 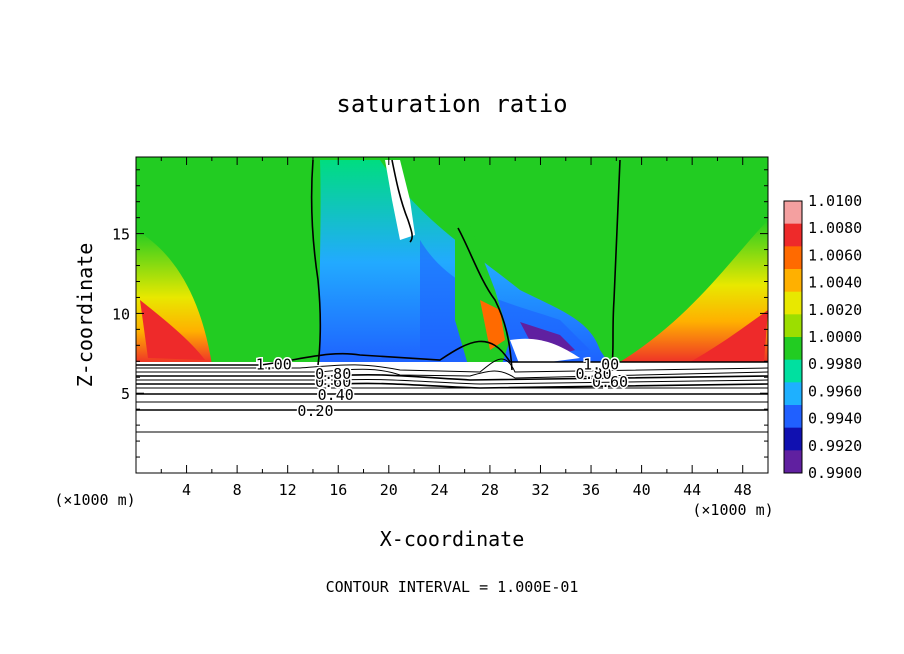 What do you see at coordinates (691, 292) in the screenshot?
I see `field-right-warm` at bounding box center [691, 292].